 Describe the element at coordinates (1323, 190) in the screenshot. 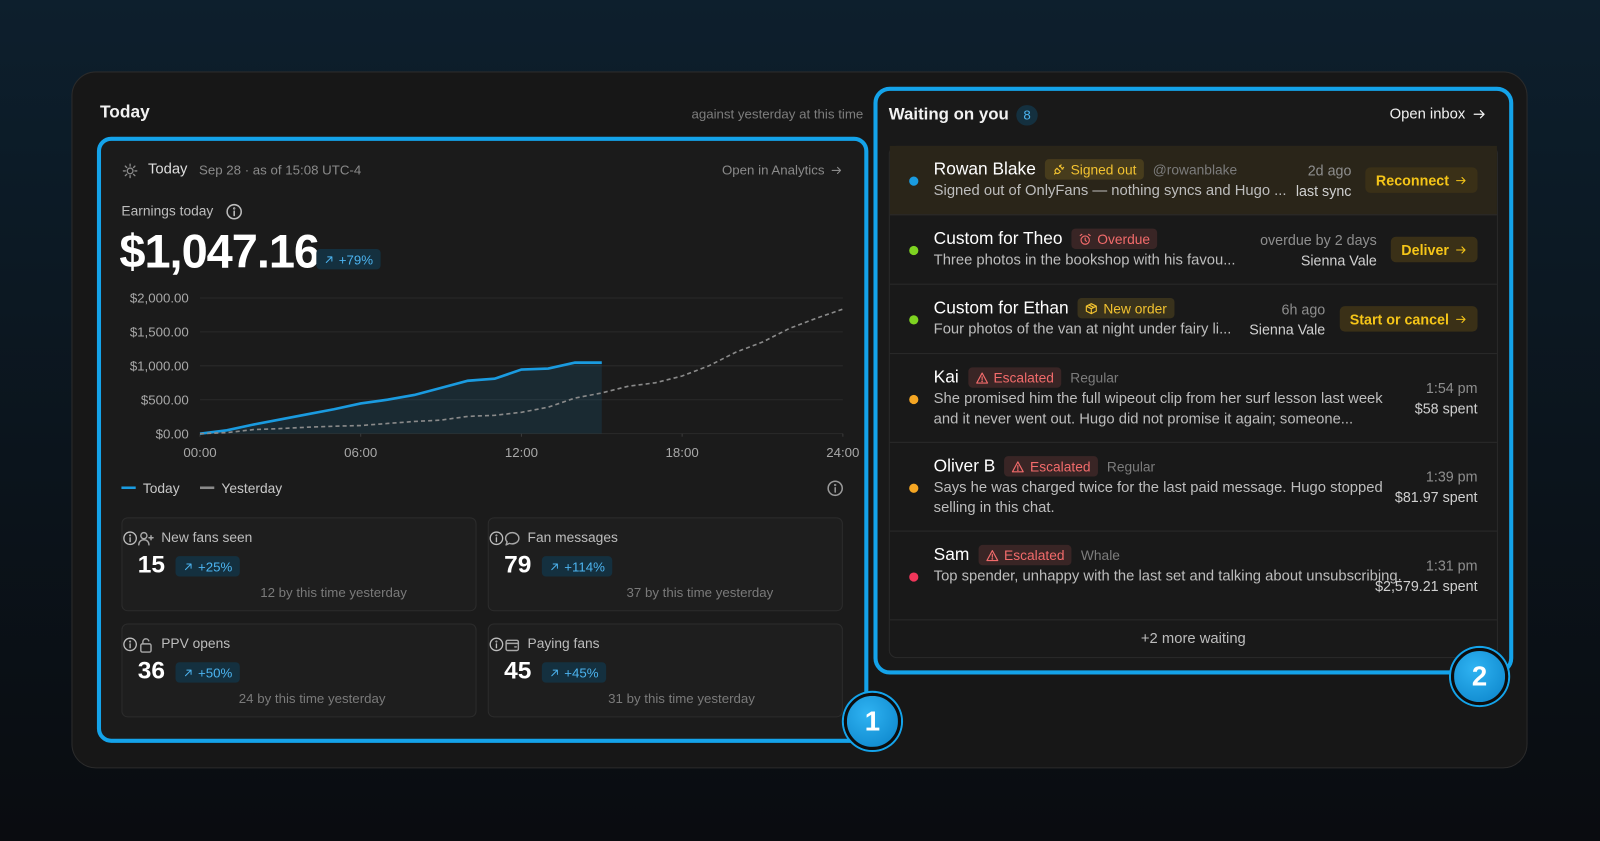

I see `row-meta-line: last sync` at that location.